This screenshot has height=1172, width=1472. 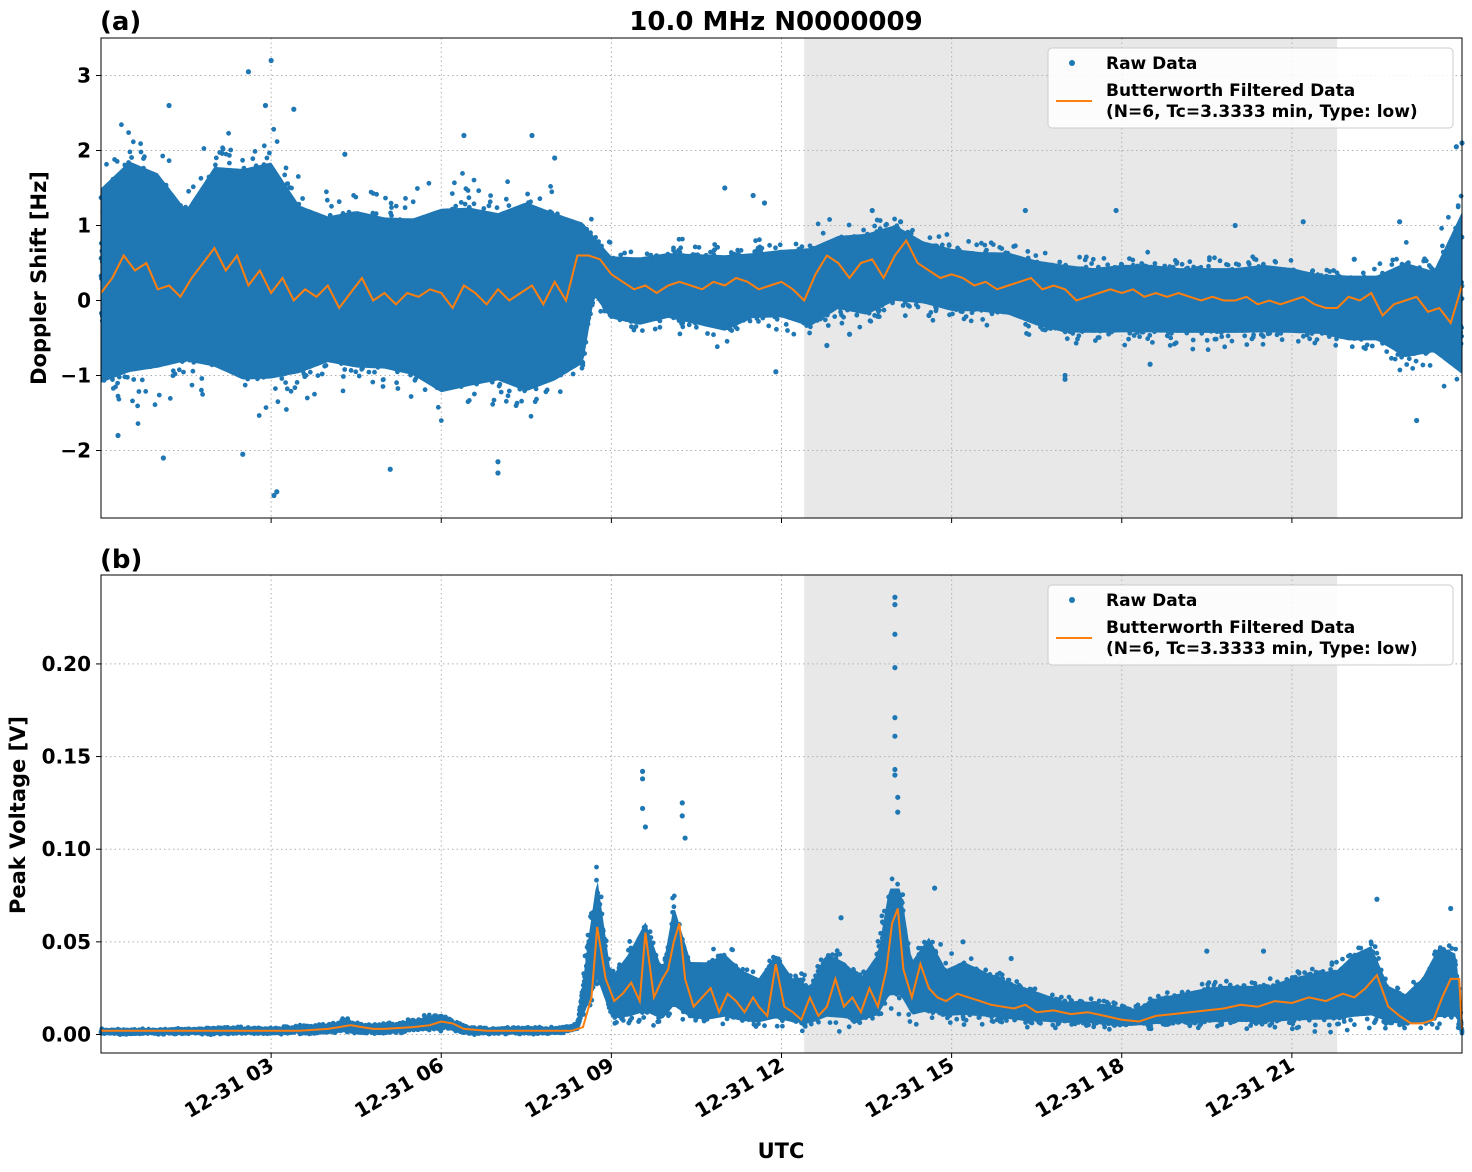 What do you see at coordinates (75, 376) in the screenshot?
I see `y-tick-label: −1` at bounding box center [75, 376].